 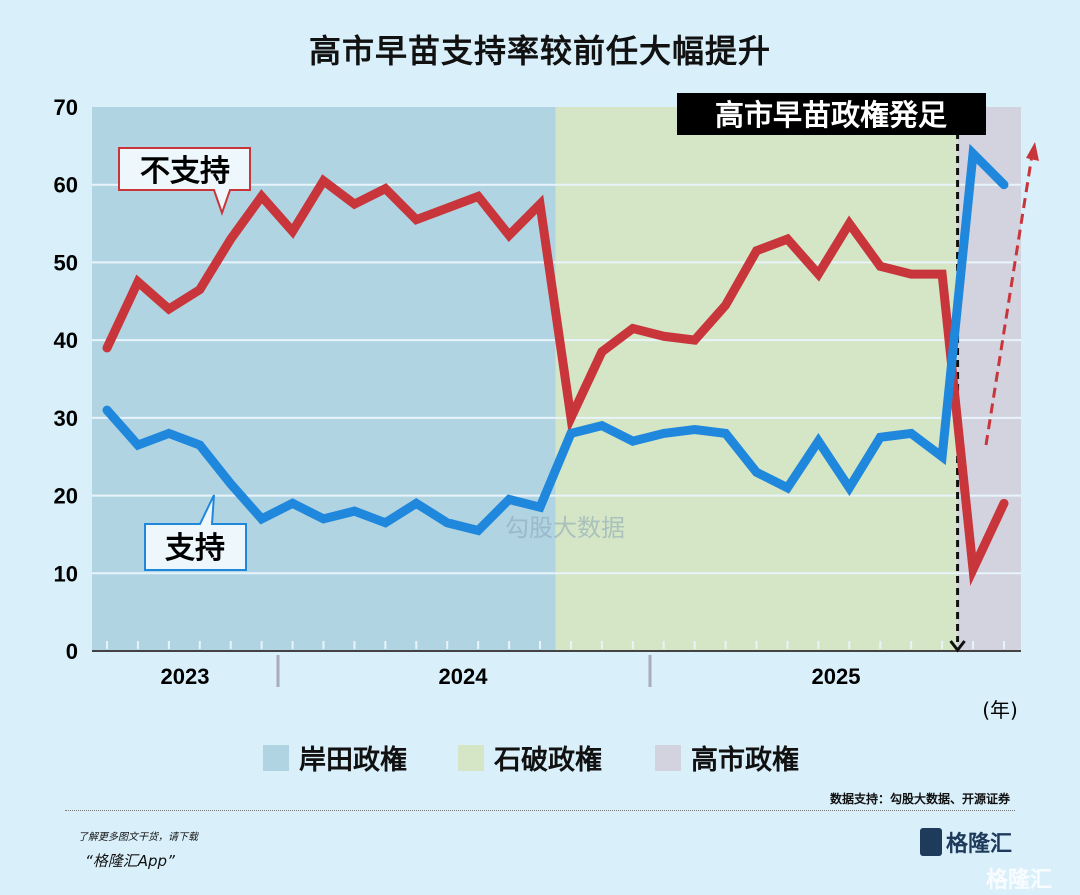 I want to click on watermark: 勾股大数据, so click(x=565, y=528).